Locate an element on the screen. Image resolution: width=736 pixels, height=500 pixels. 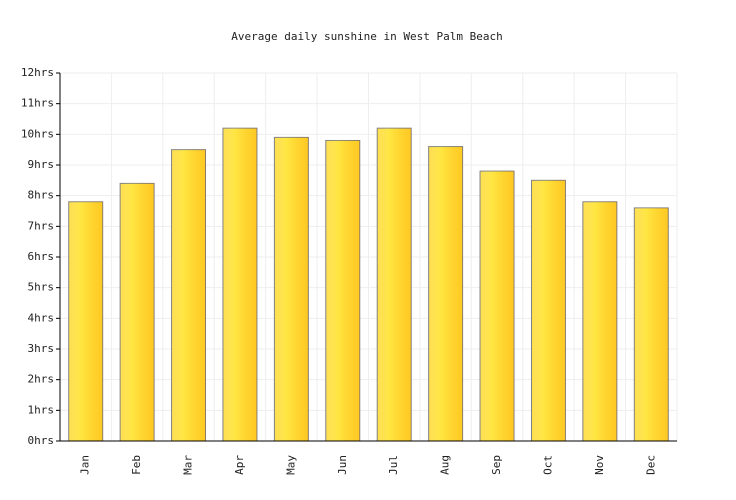
y-tick-label: 9hrs is located at coordinates (41, 164).